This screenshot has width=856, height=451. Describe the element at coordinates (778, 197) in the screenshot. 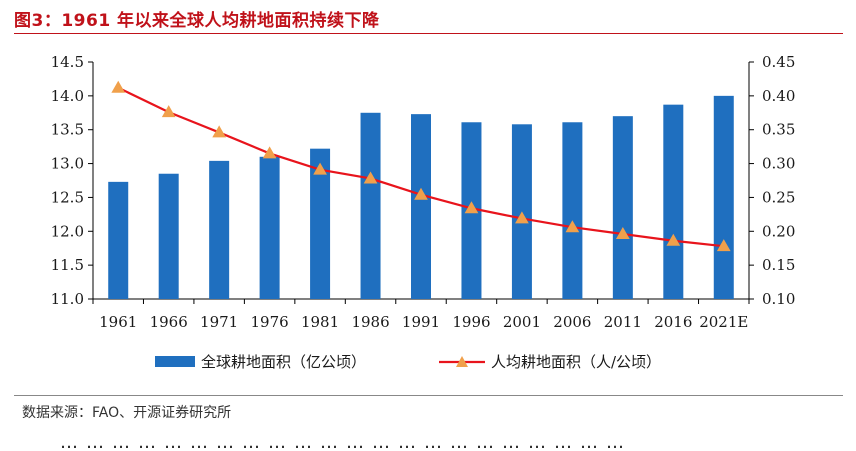

I see `y-right-tick-label: 0.25` at that location.